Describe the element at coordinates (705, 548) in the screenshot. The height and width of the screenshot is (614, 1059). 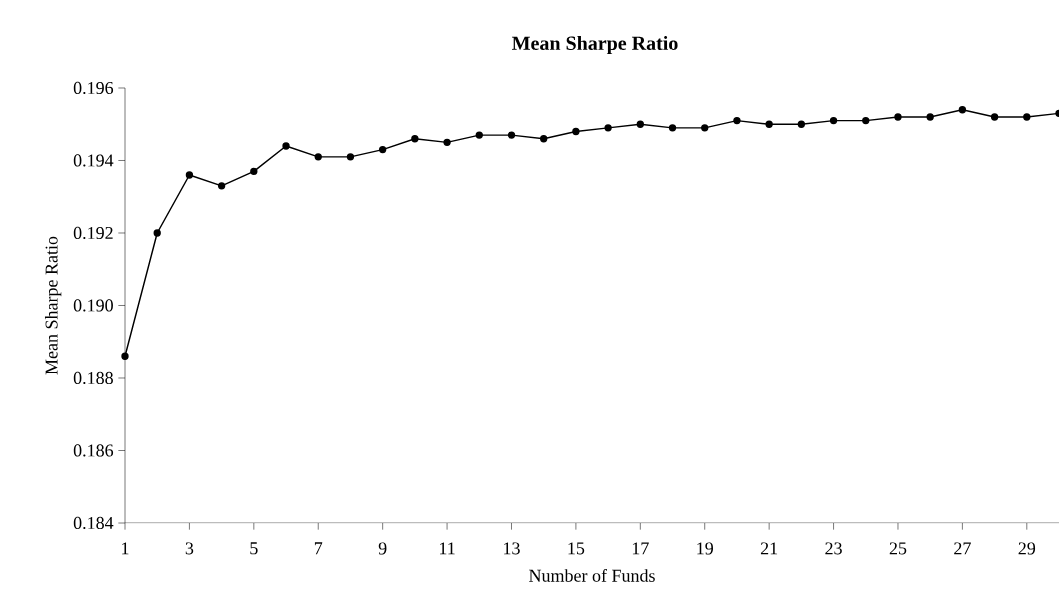
I see `x-tick-label: 19` at that location.